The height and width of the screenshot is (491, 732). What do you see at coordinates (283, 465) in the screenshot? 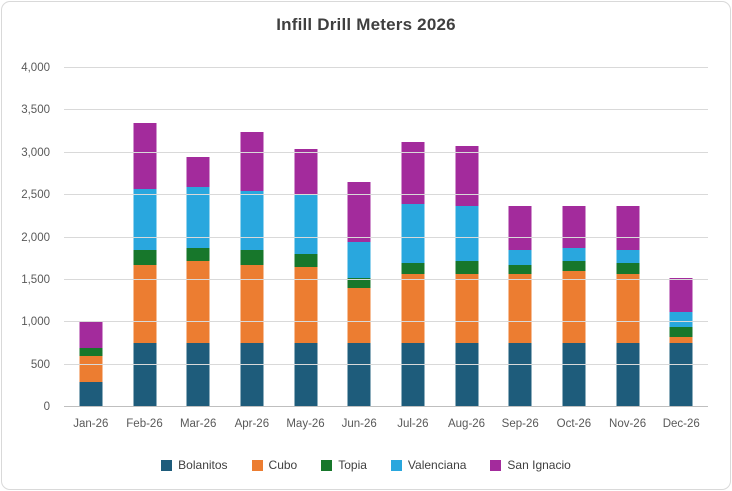
I see `legend-label: Cubo` at bounding box center [283, 465].